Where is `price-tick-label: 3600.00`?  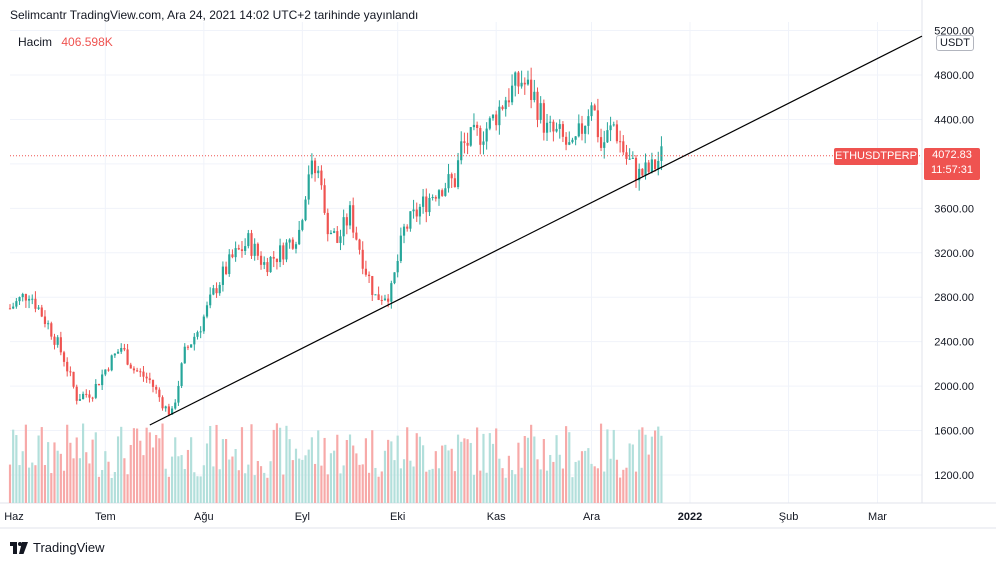 price-tick-label: 3600.00 is located at coordinates (954, 209).